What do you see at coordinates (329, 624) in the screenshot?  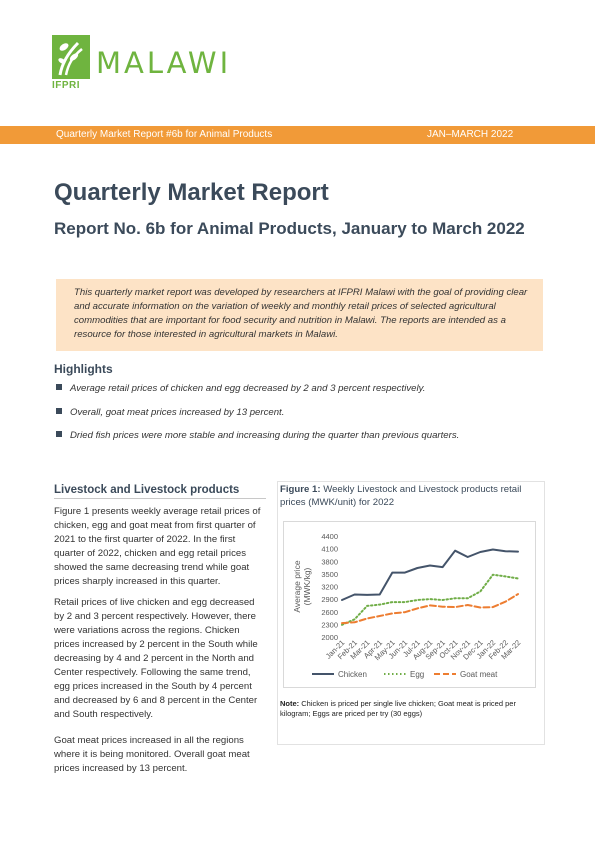 I see `y-tick-label: 2300` at bounding box center [329, 624].